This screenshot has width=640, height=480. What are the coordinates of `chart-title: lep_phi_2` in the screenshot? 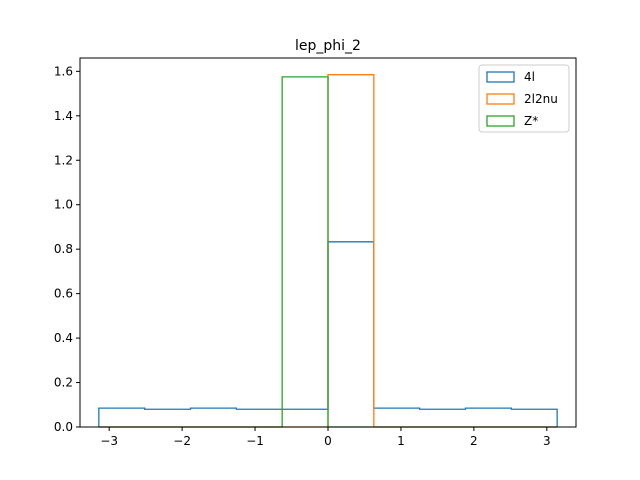 It's located at (328, 46).